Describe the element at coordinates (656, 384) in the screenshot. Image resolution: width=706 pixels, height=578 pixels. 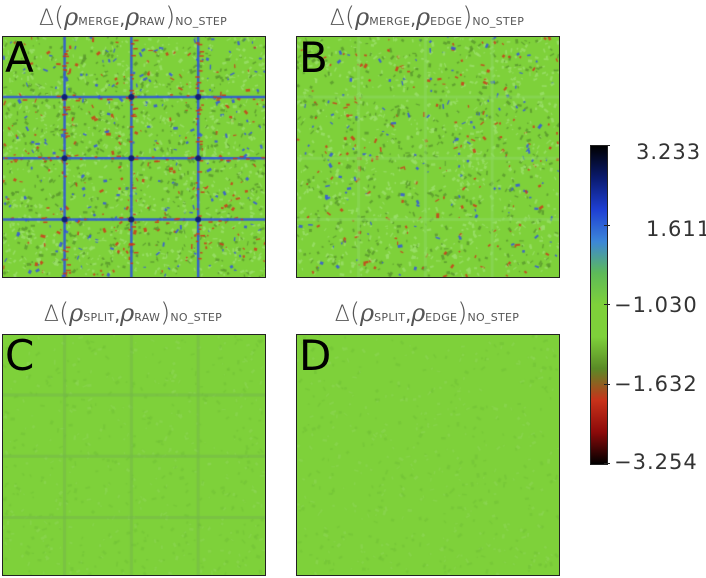
I see `colorbar-label-lower: −1.632` at that location.